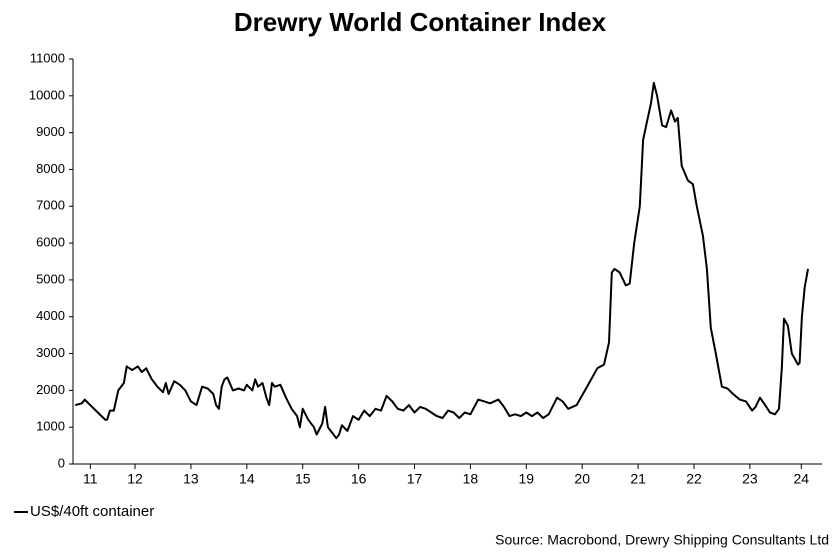 Image resolution: width=840 pixels, height=560 pixels. What do you see at coordinates (50, 426) in the screenshot?
I see `y-tick-label: 1000` at bounding box center [50, 426].